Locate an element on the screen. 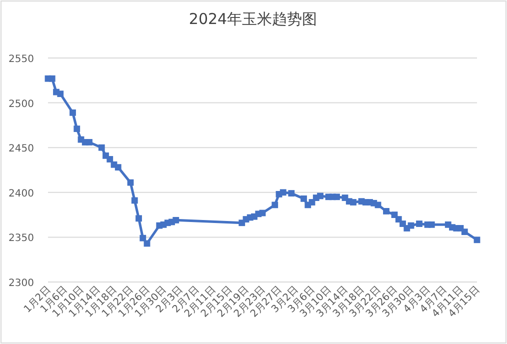 The image size is (507, 344). chart-title: 2024年玉米趋势图 is located at coordinates (253, 19).